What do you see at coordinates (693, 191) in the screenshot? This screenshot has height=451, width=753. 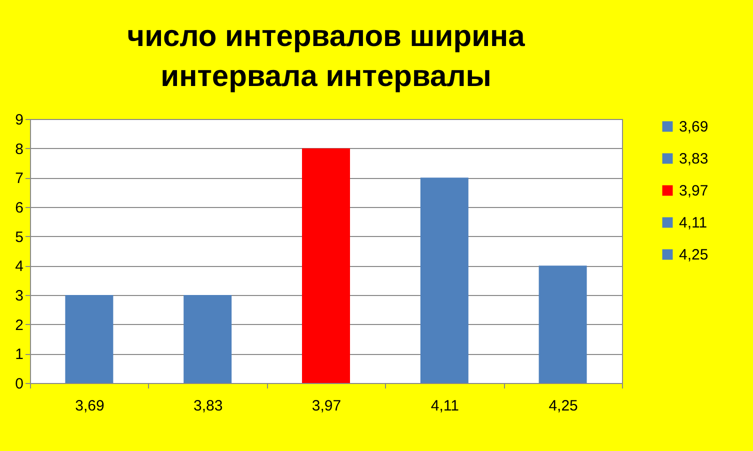 I see `legend-label: 3,97` at bounding box center [693, 191].